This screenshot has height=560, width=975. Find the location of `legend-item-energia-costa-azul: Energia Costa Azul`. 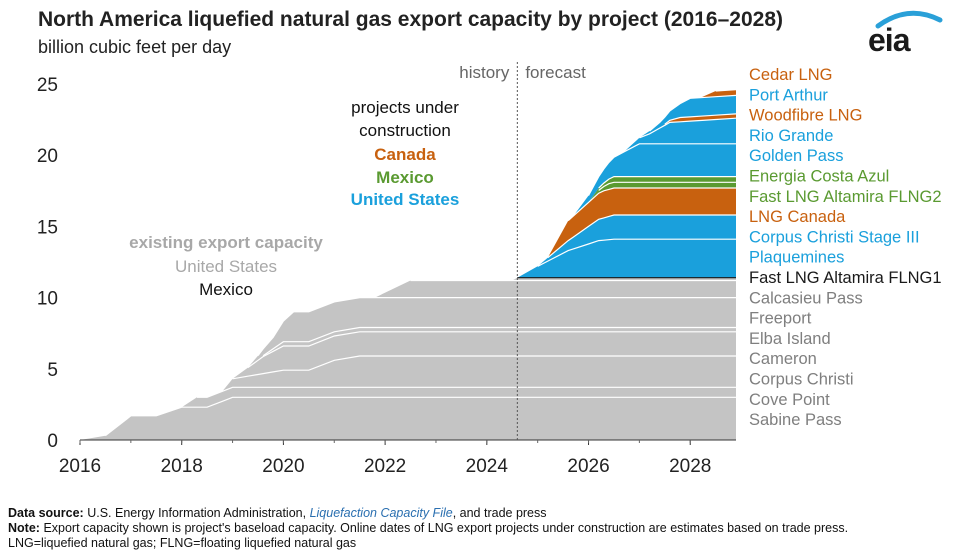

legend-item-energia-costa-azul: Energia Costa Azul is located at coordinates (819, 177).